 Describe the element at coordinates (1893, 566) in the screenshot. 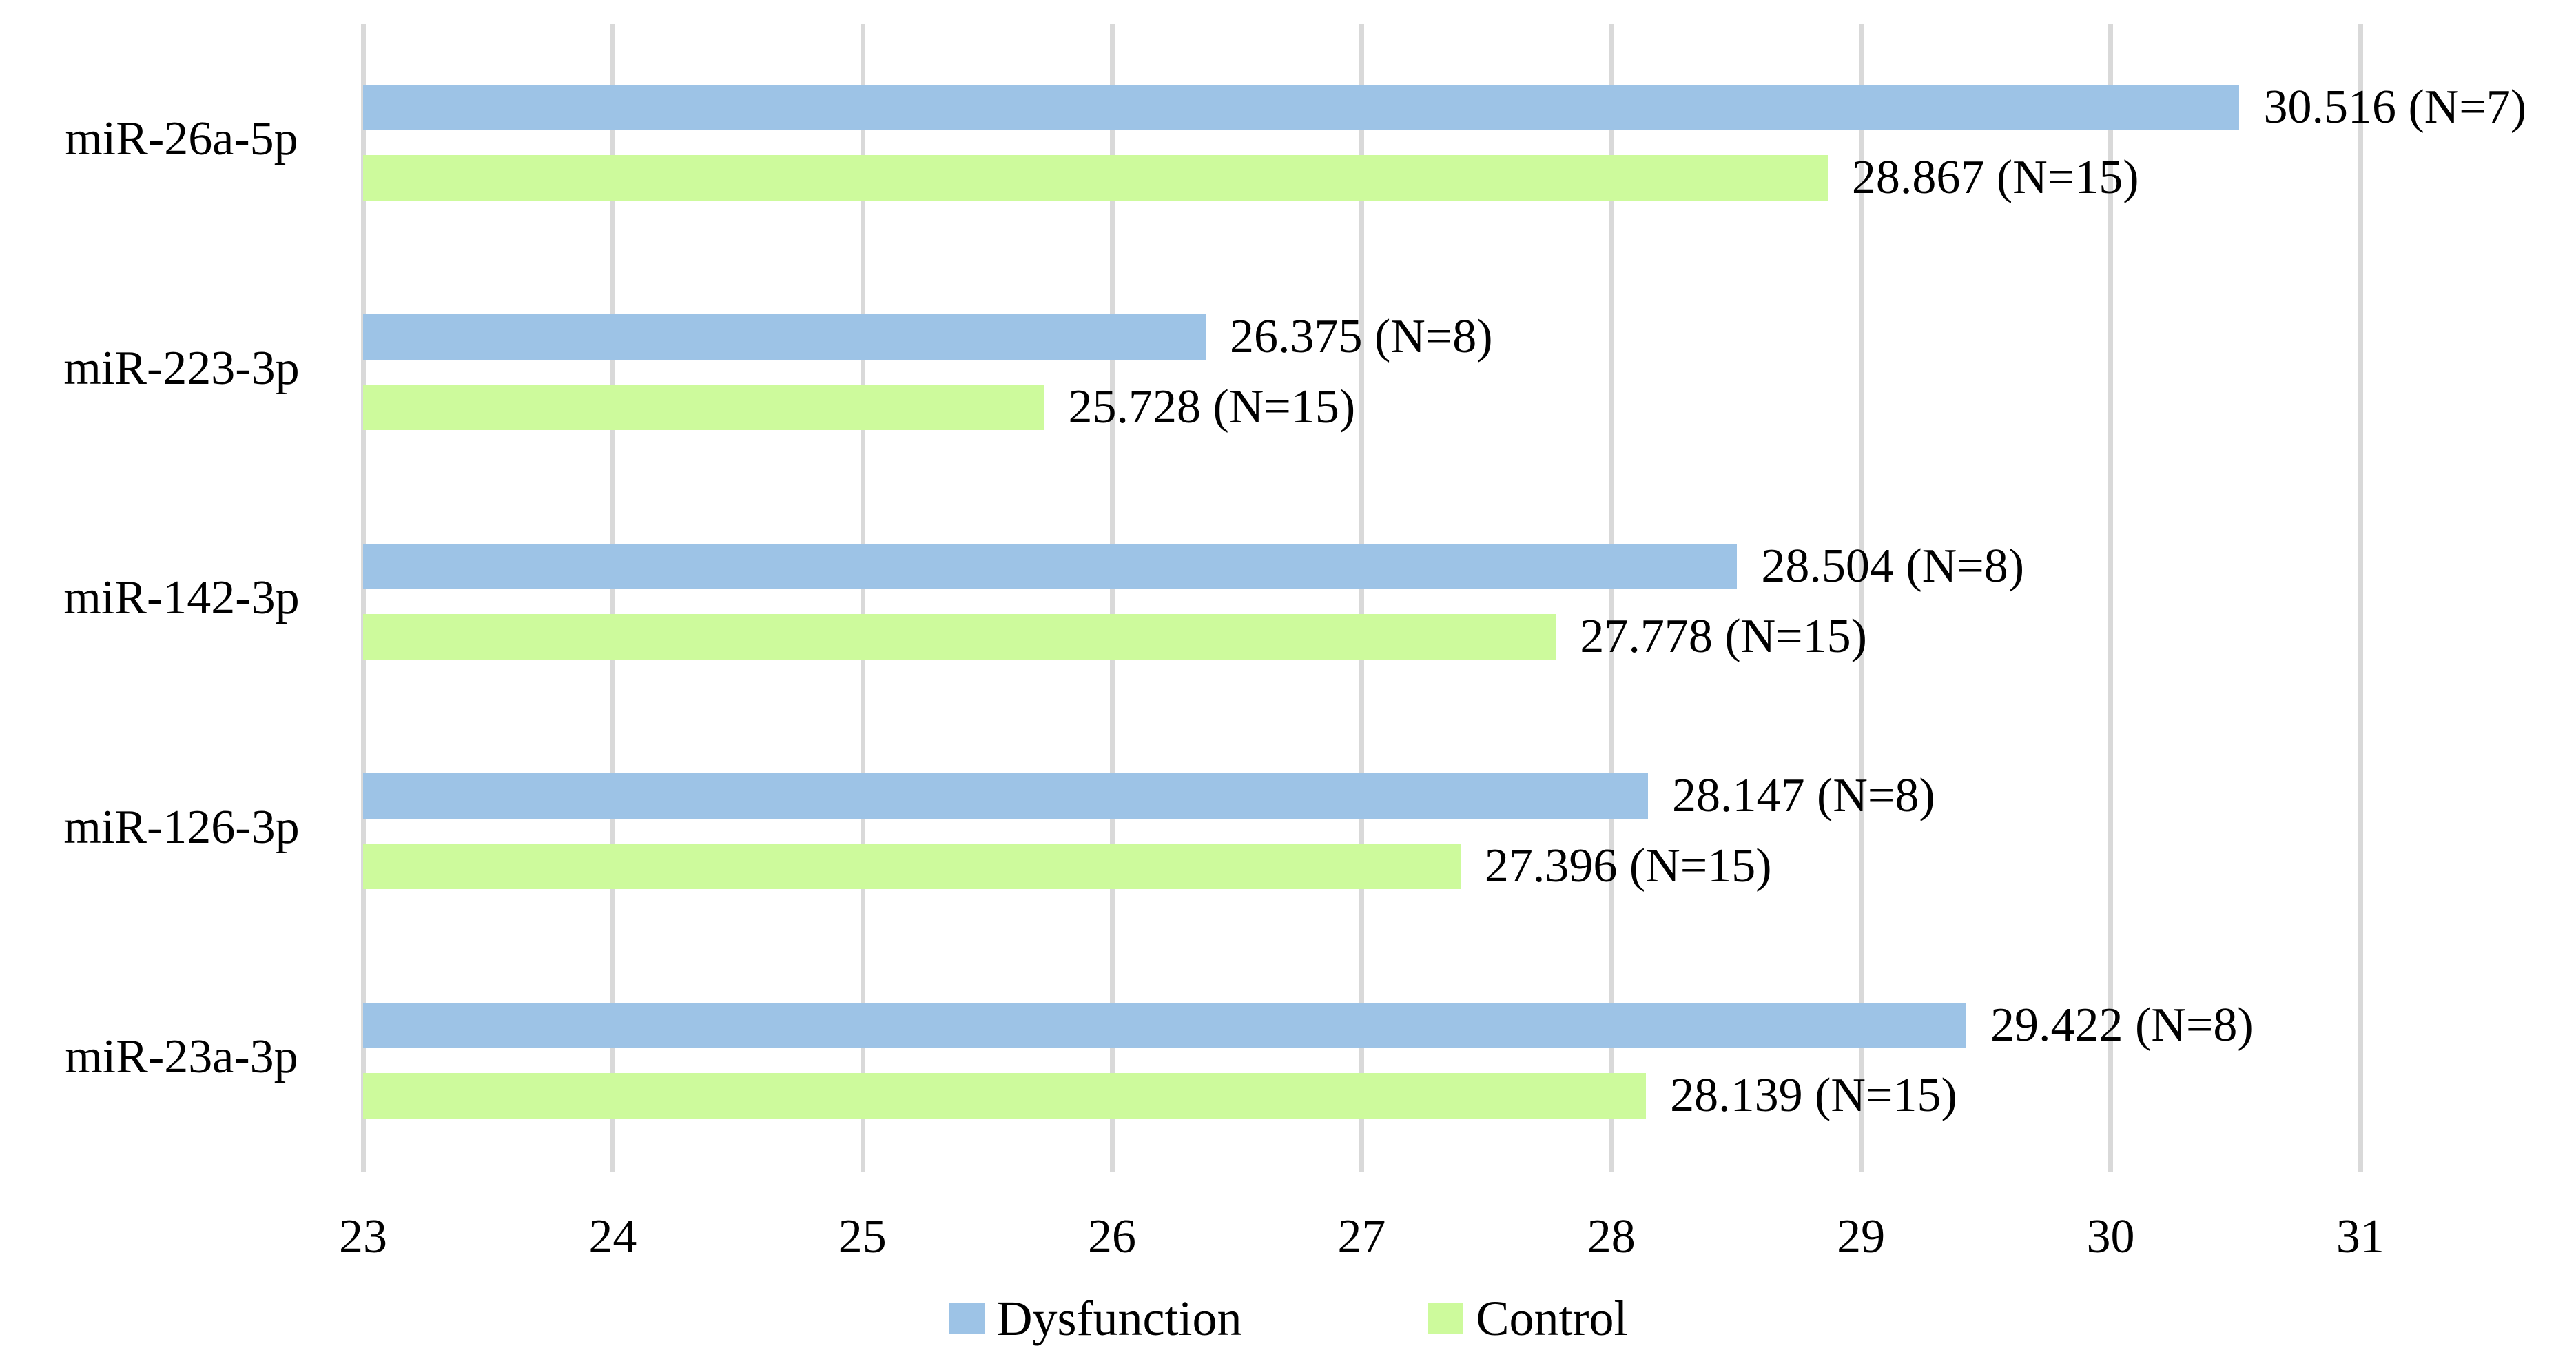

I see `bar-value-label-dysfunction-miR-142-3p: 28.504 (N=8)` at that location.